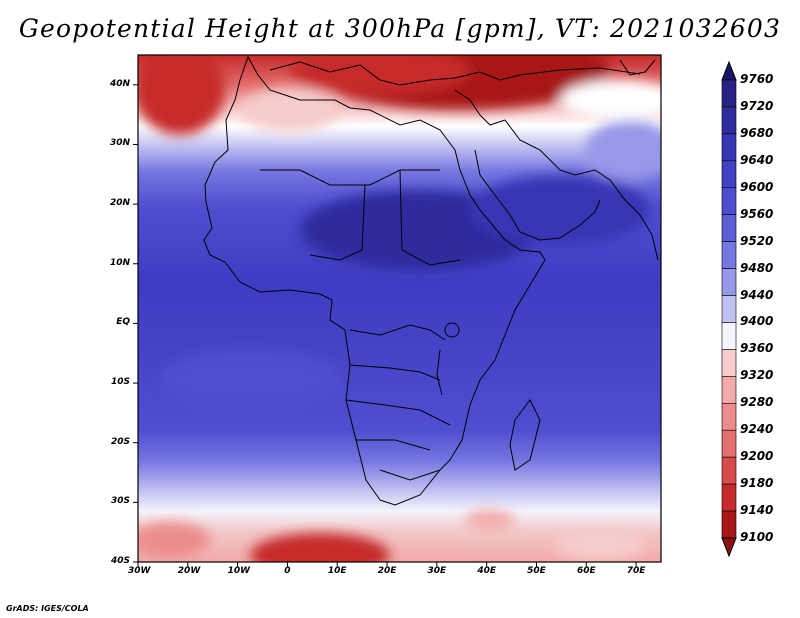 This screenshot has height=618, width=800. What do you see at coordinates (119, 203) in the screenshot?
I see `lat-tick-label: 20N` at bounding box center [119, 203].